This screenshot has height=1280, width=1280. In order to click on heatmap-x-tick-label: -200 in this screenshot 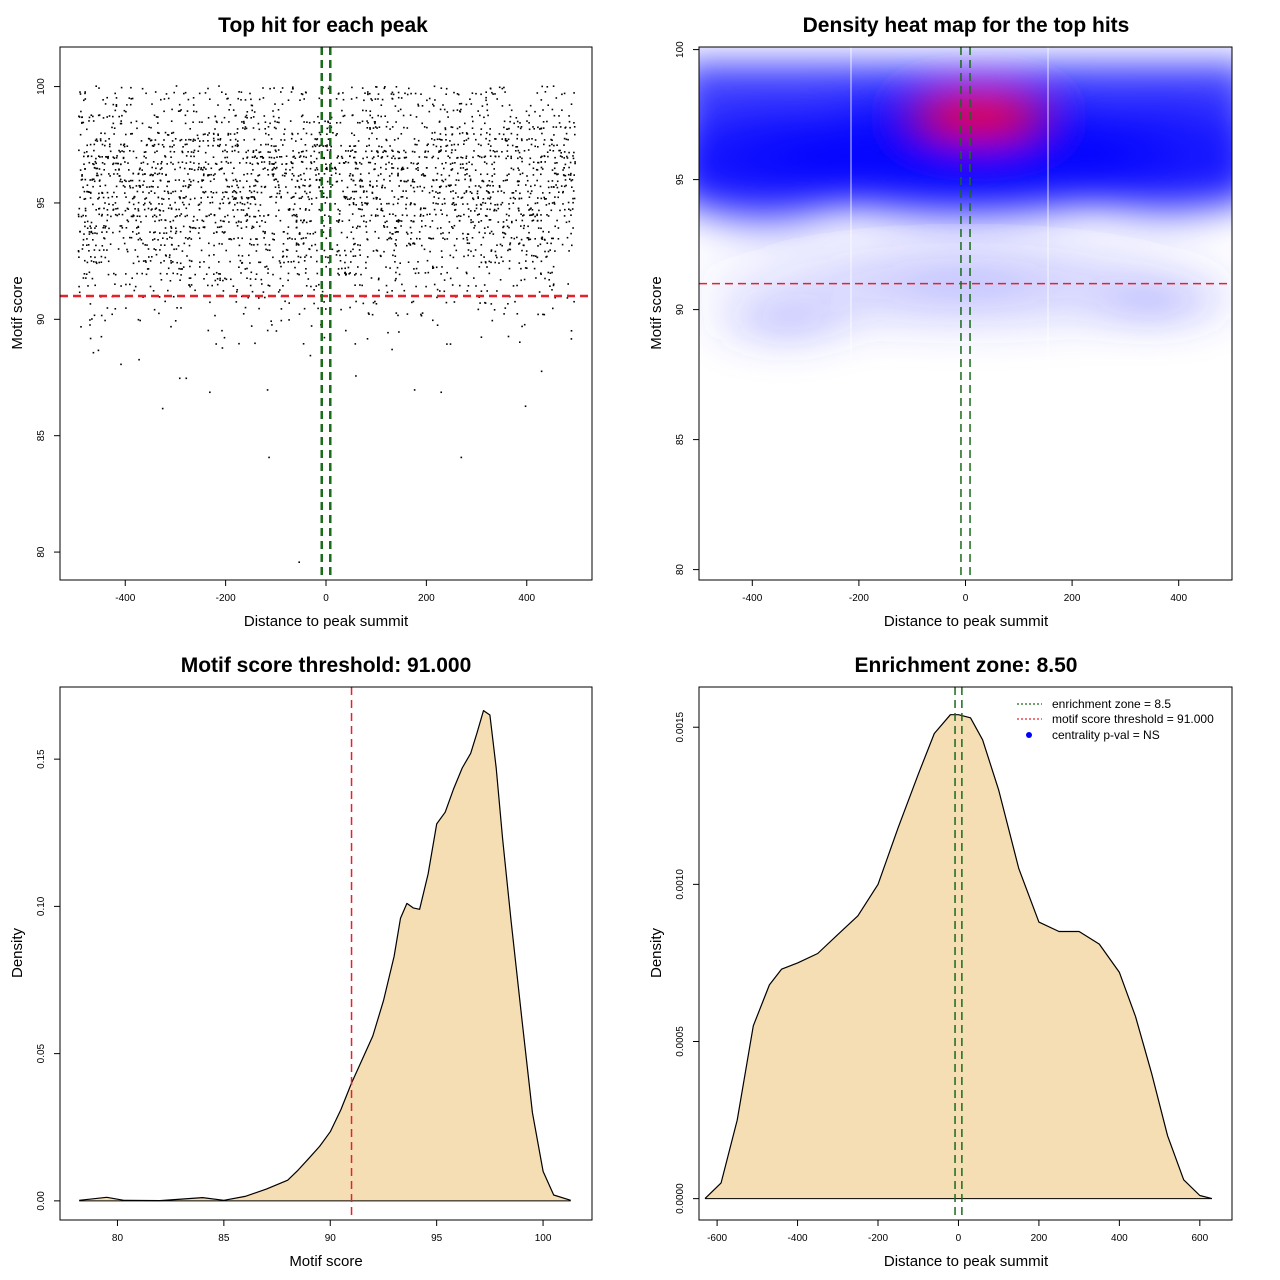, I will do `click(859, 598)`.